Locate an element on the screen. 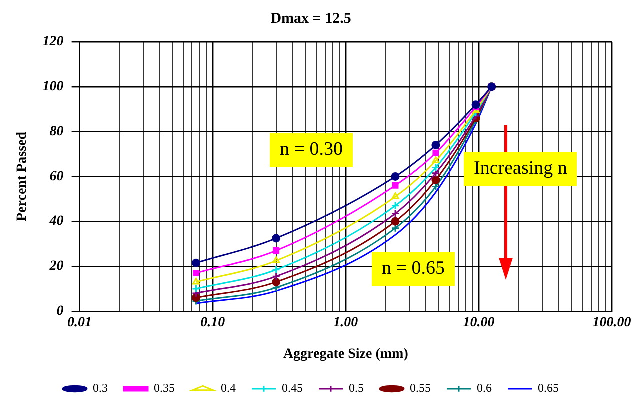 Image resolution: width=640 pixels, height=409 pixels. y-tick-label: 120 is located at coordinates (53, 42).